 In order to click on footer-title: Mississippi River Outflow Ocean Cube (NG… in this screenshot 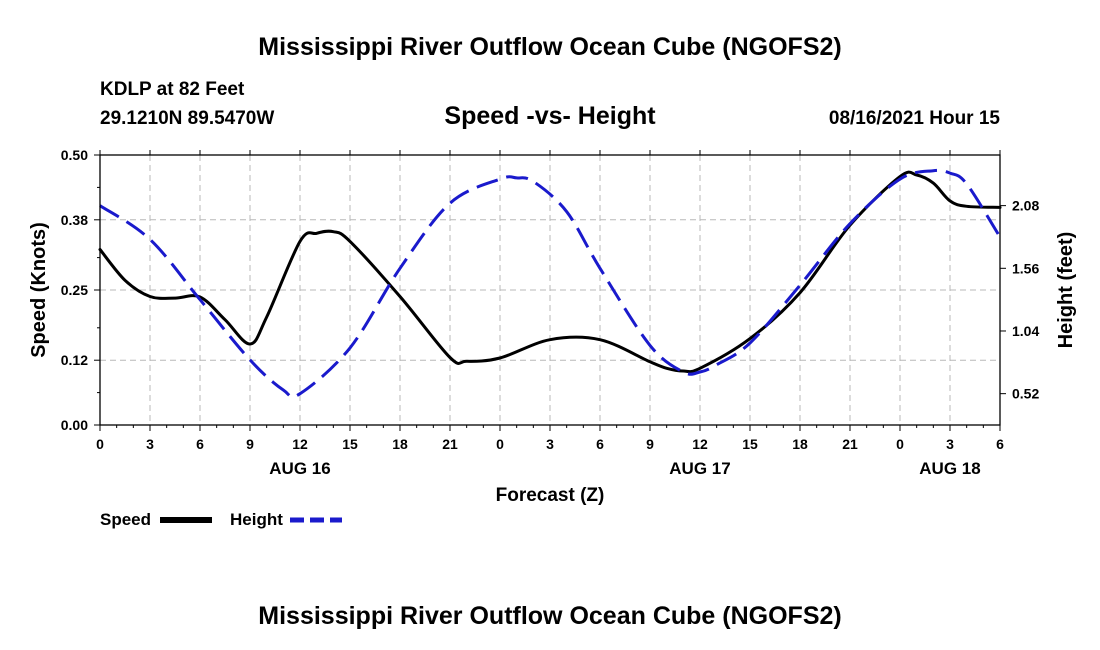, I will do `click(549, 616)`.